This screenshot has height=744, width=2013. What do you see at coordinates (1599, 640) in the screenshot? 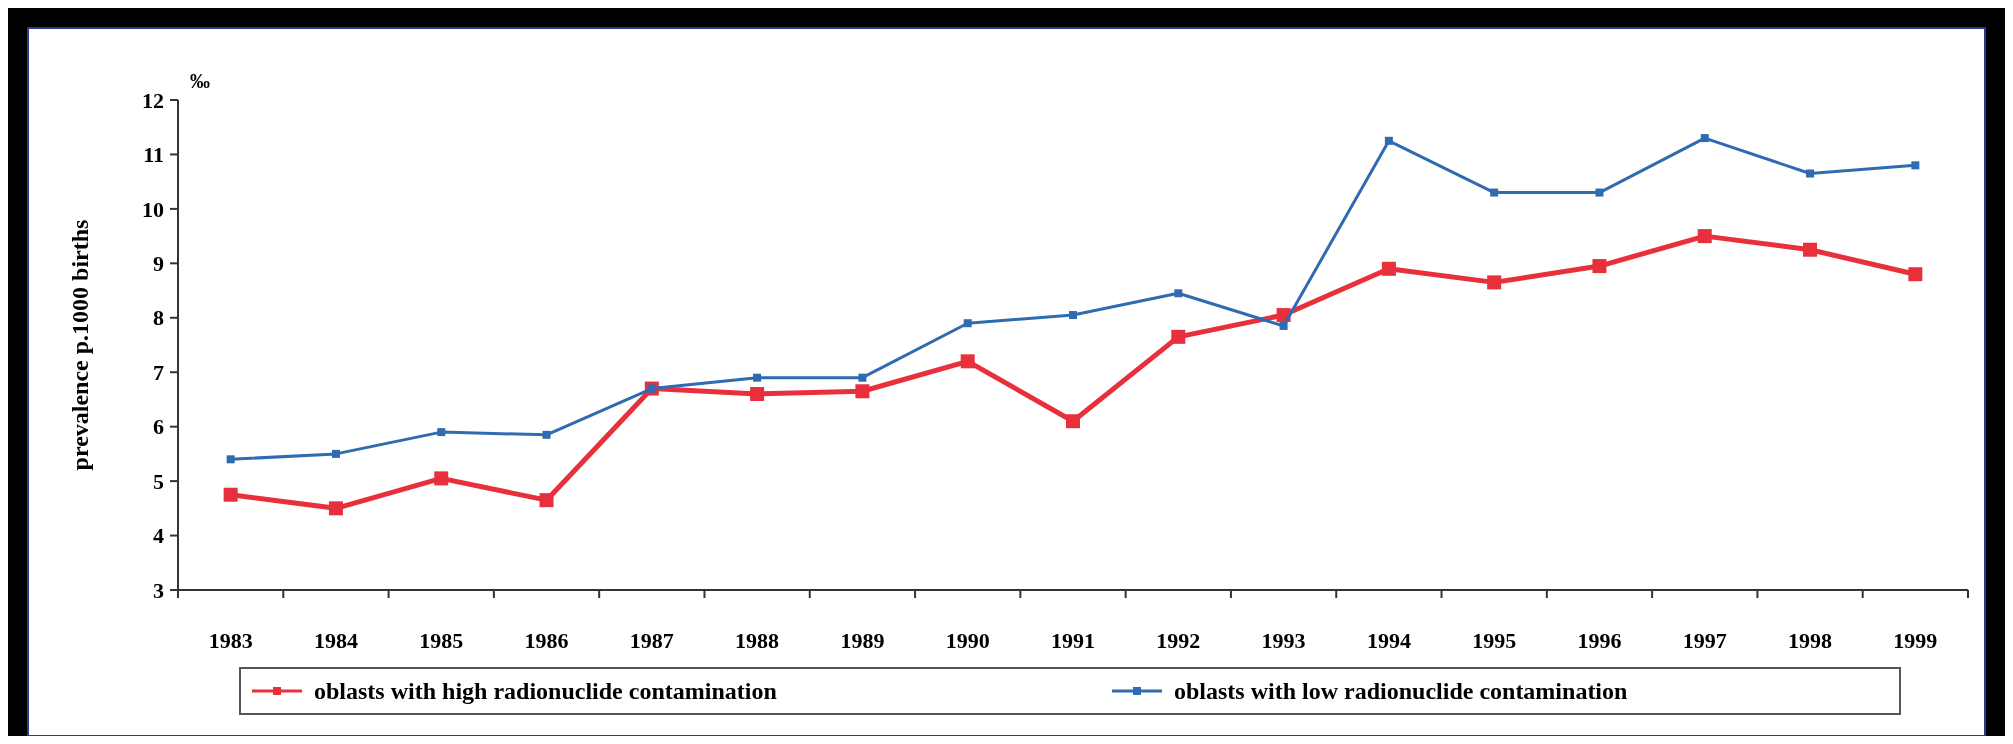
I see `x-tick-label: 1996` at bounding box center [1599, 640].